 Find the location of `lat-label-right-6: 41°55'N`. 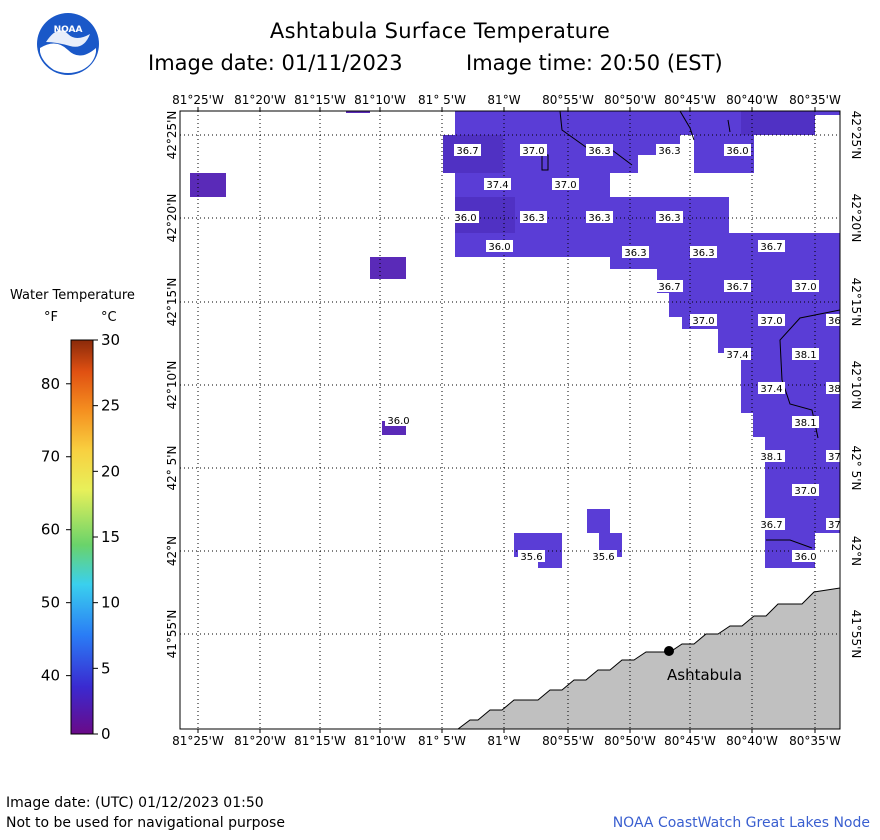

lat-label-right-6: 41°55'N is located at coordinates (856, 634).